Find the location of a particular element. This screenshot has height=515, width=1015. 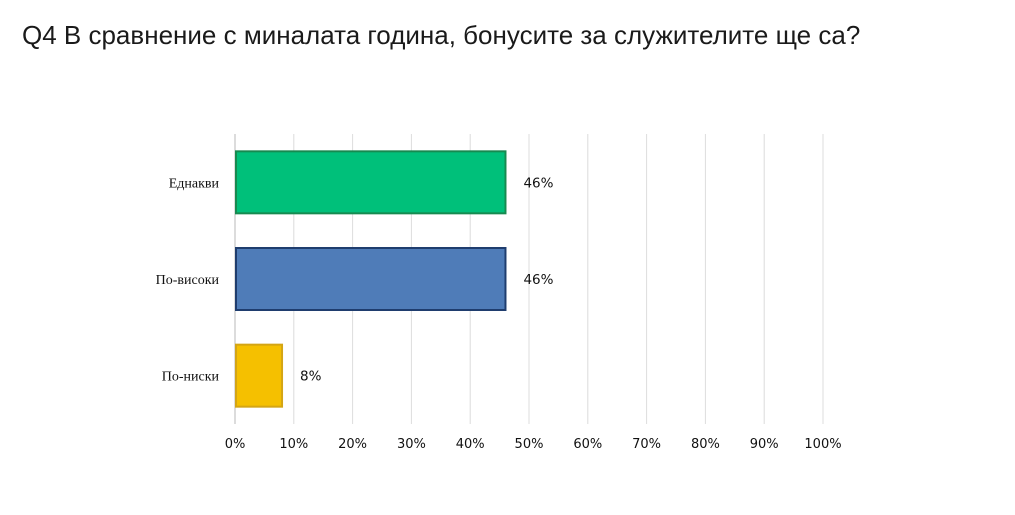

x-tick-label: 100% is located at coordinates (822, 444).